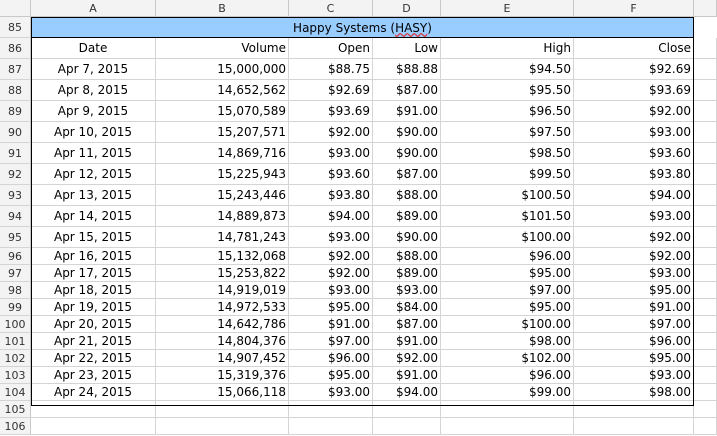 The image size is (717, 436). I want to click on data-row-103-cell-g, so click(705, 375).